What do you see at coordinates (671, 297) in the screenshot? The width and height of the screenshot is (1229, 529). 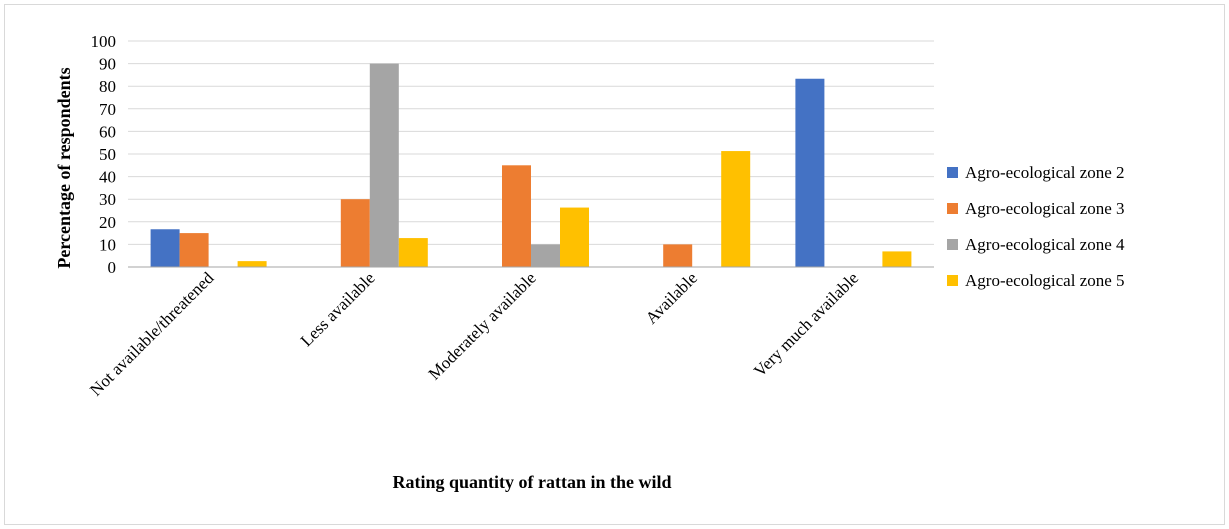 I see `x-tick-label: Available` at bounding box center [671, 297].